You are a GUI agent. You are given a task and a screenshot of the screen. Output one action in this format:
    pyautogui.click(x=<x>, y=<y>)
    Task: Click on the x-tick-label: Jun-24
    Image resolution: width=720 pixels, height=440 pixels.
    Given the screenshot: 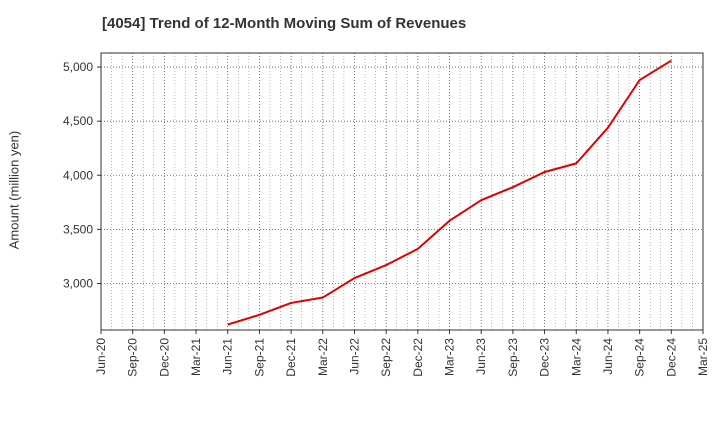 What is the action you would take?
    pyautogui.click(x=608, y=356)
    